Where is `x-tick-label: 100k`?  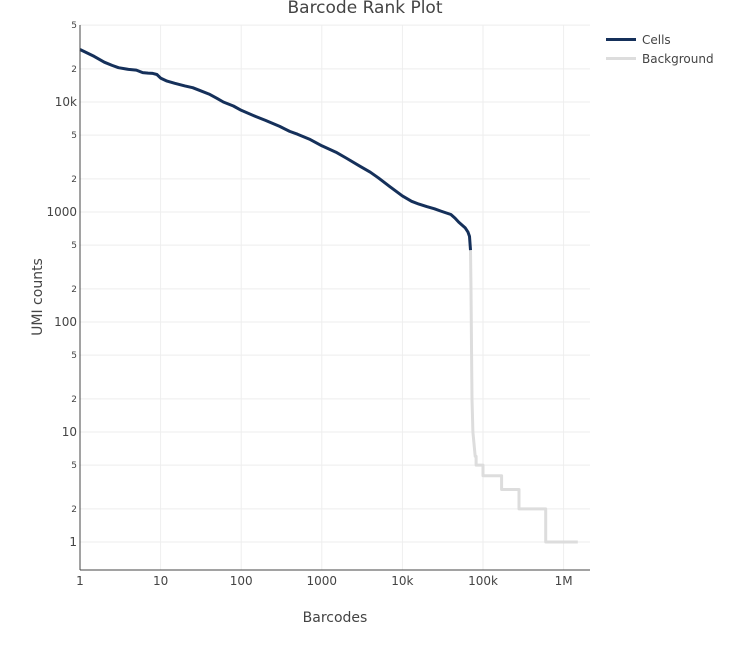 x-tick-label: 100k is located at coordinates (483, 581).